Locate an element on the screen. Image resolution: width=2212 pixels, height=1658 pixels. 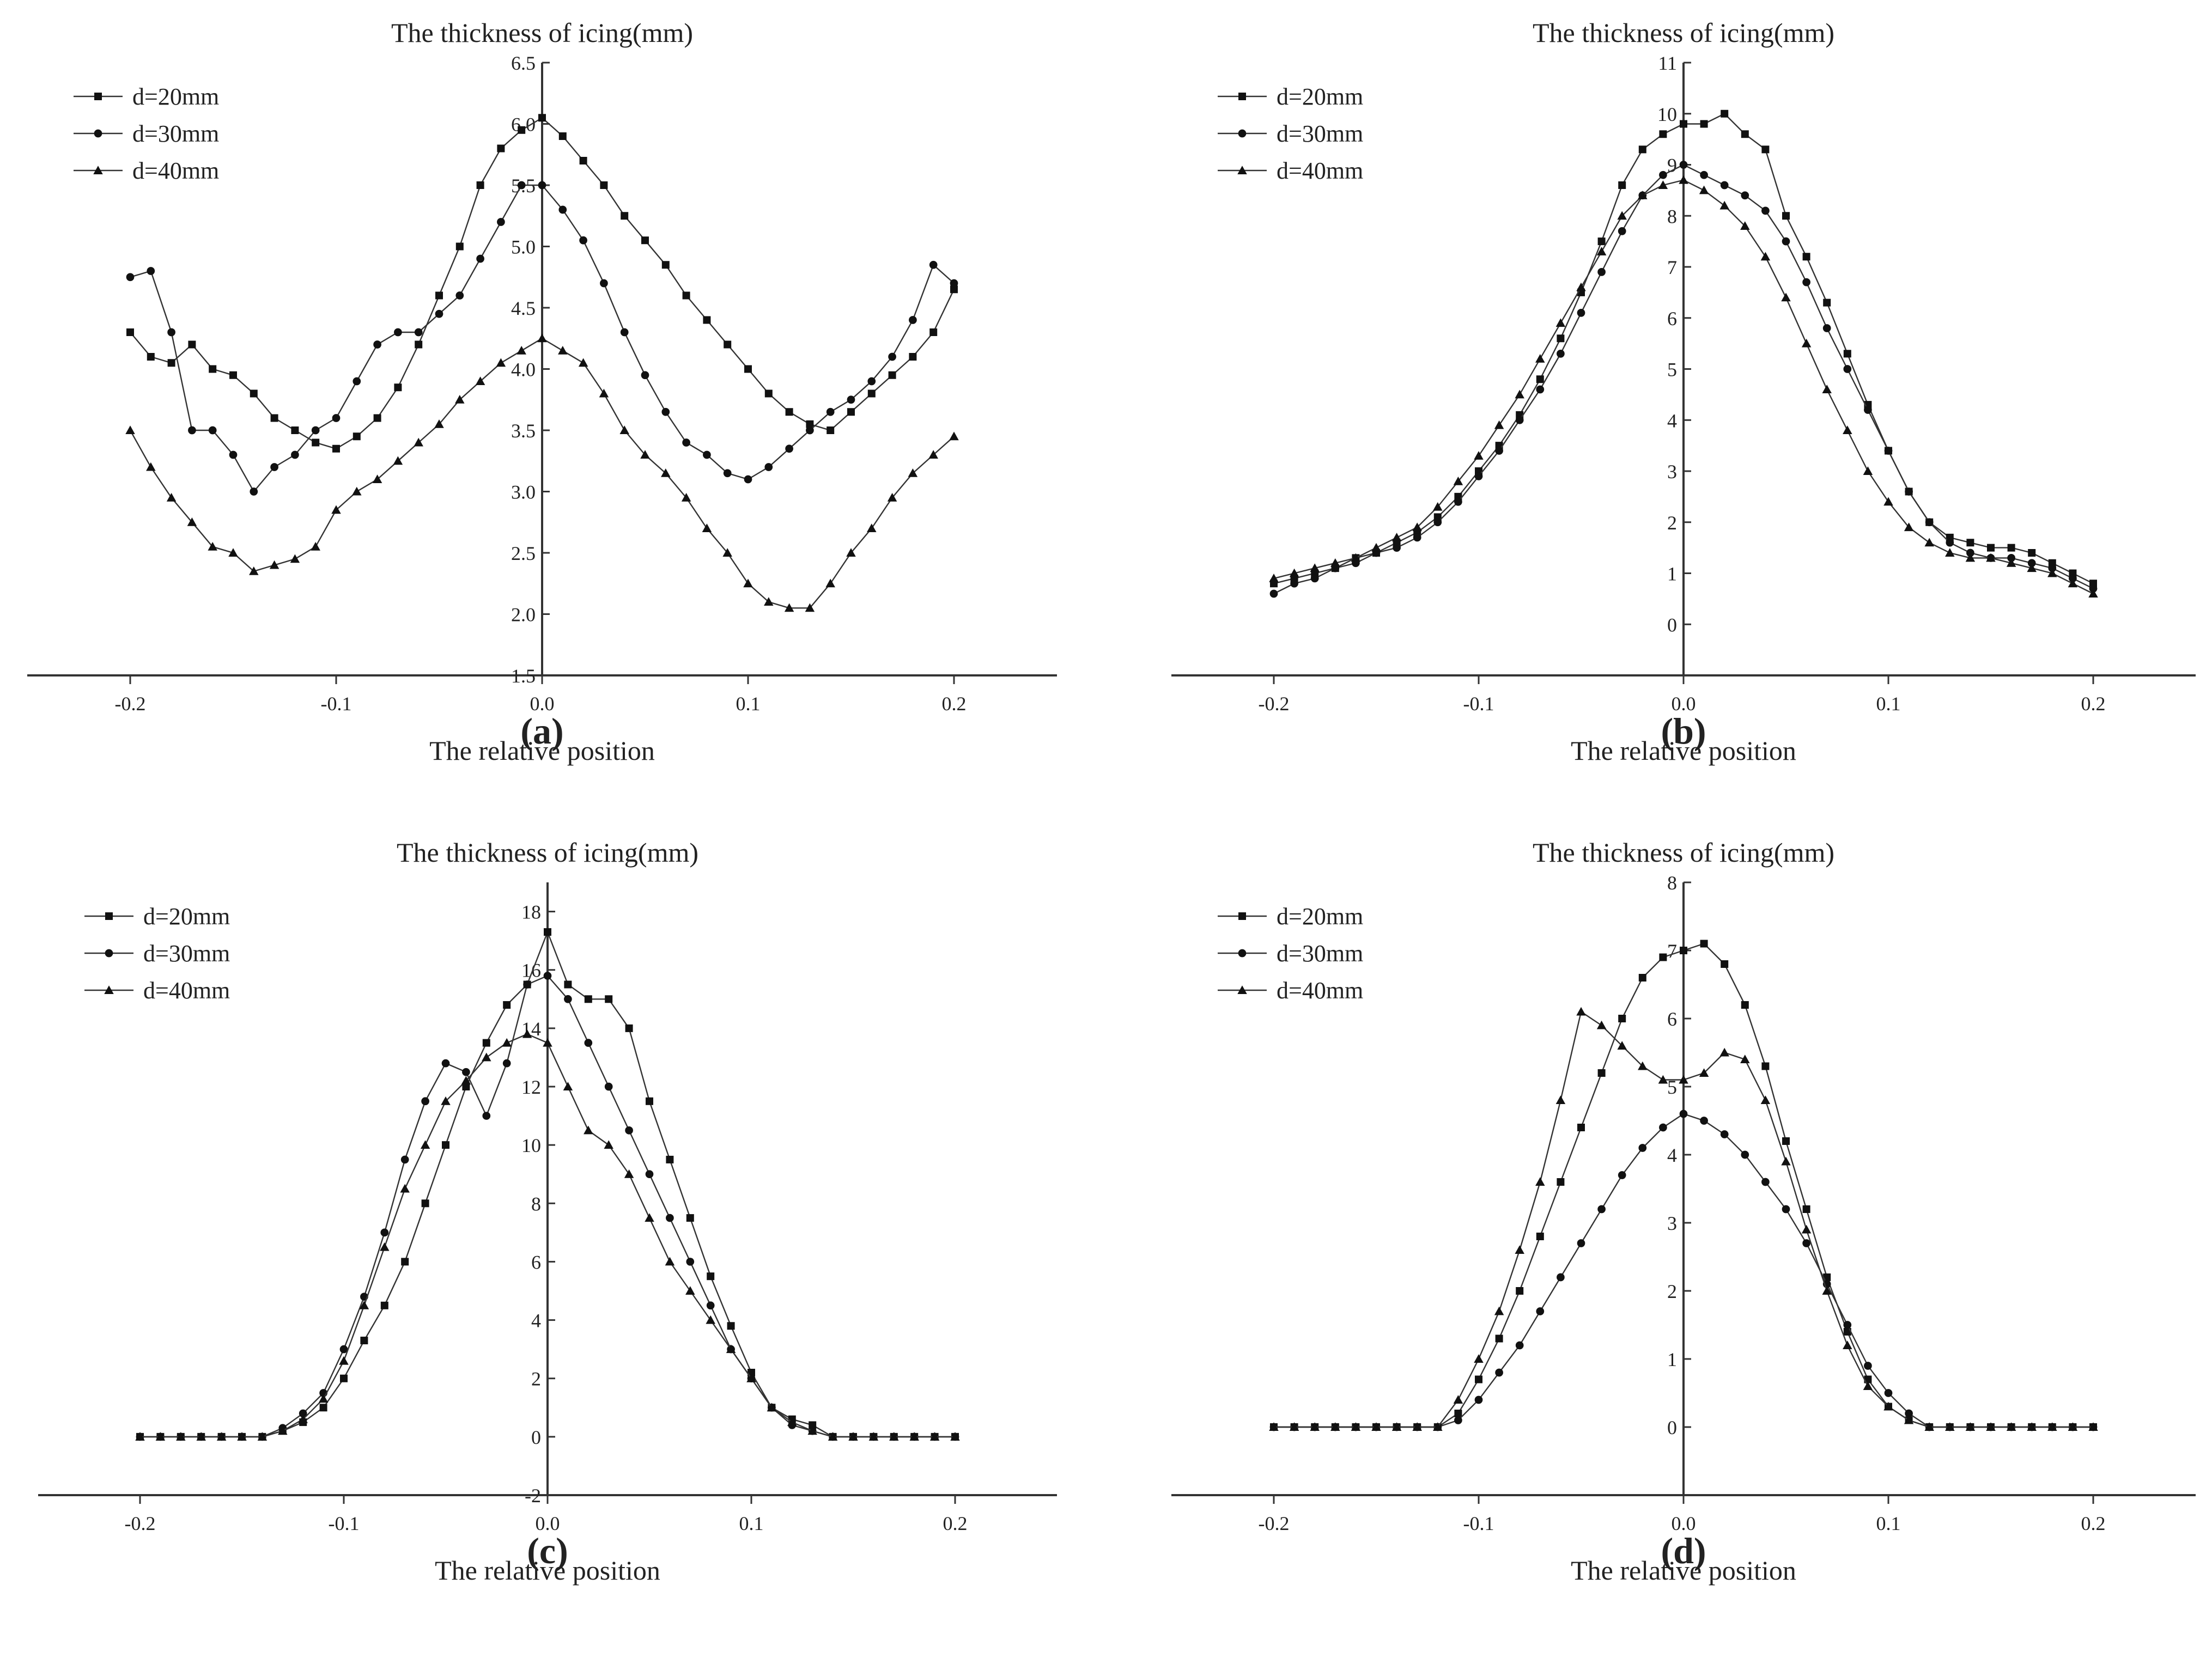
panel-b-chart-title: The thickness of icing(mm) is located at coordinates (1683, 33).